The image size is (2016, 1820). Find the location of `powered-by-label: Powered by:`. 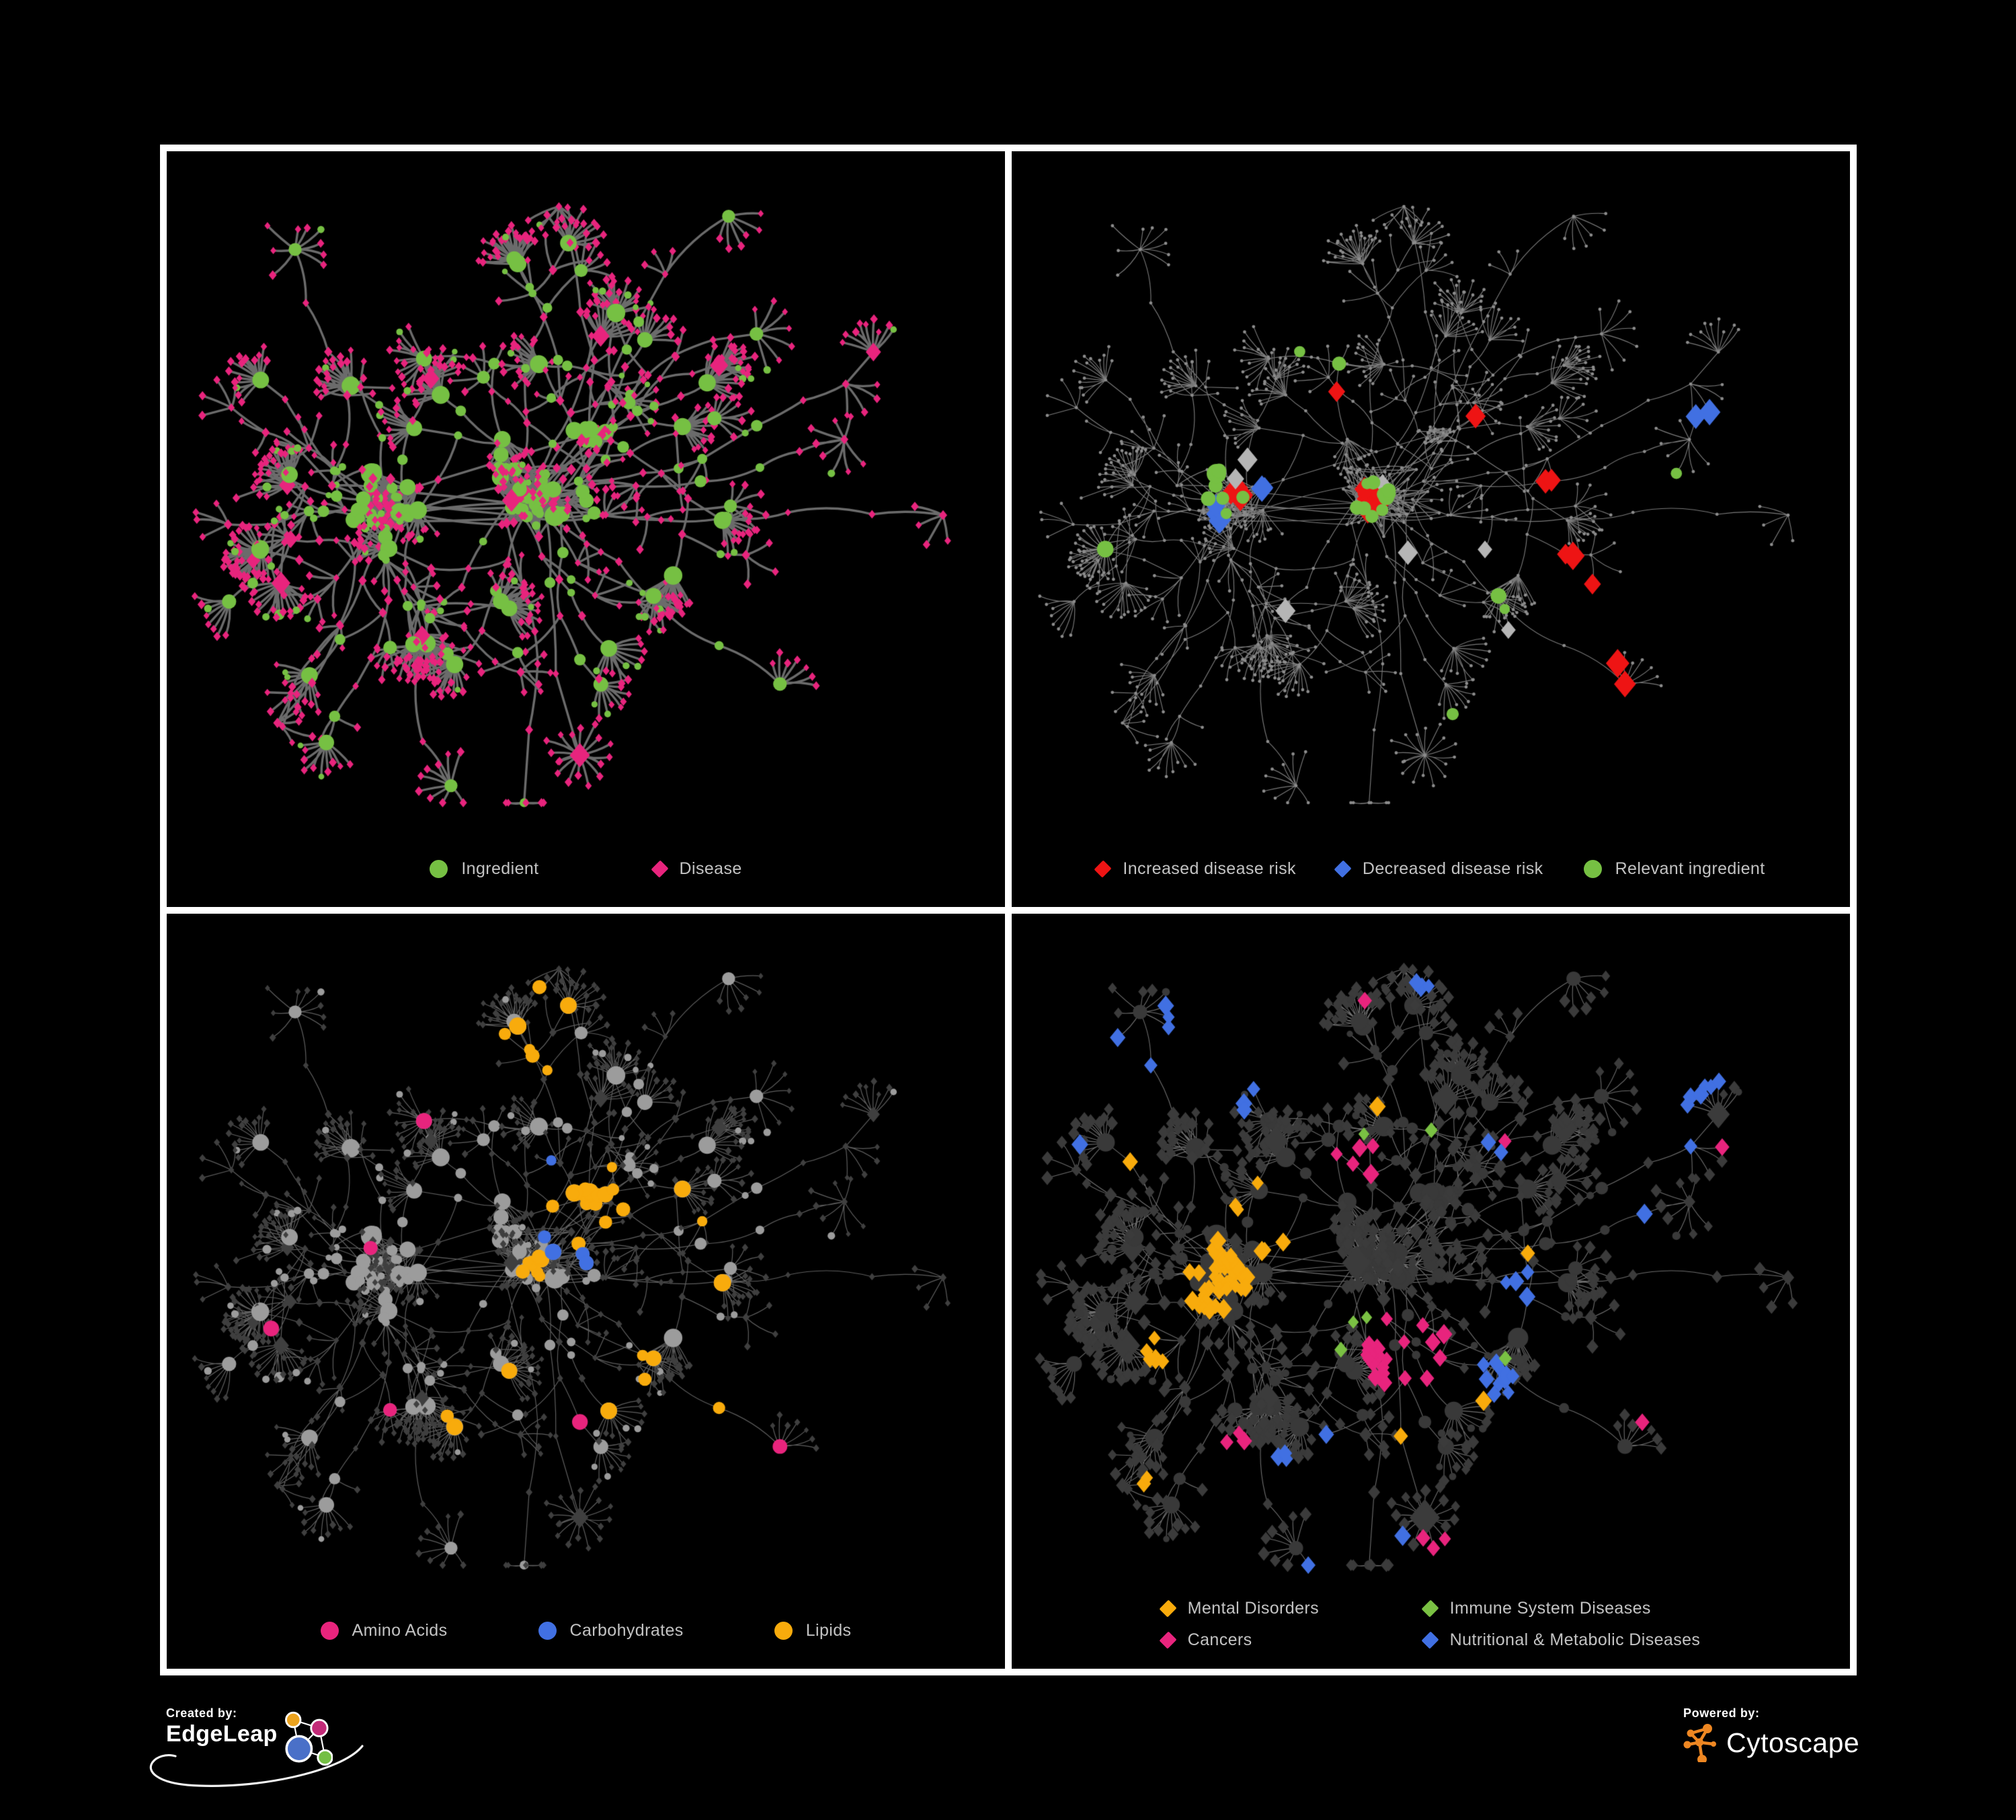

powered-by-label: Powered by: is located at coordinates (1721, 1713).